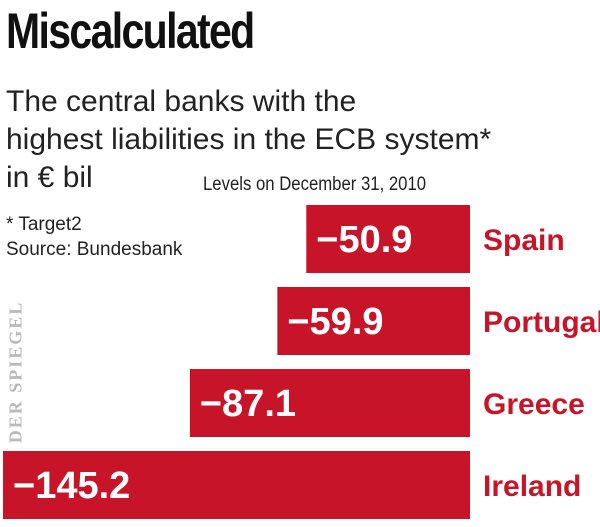 The height and width of the screenshot is (527, 600). Describe the element at coordinates (248, 404) in the screenshot. I see `value-label-greece: −87.1` at that location.